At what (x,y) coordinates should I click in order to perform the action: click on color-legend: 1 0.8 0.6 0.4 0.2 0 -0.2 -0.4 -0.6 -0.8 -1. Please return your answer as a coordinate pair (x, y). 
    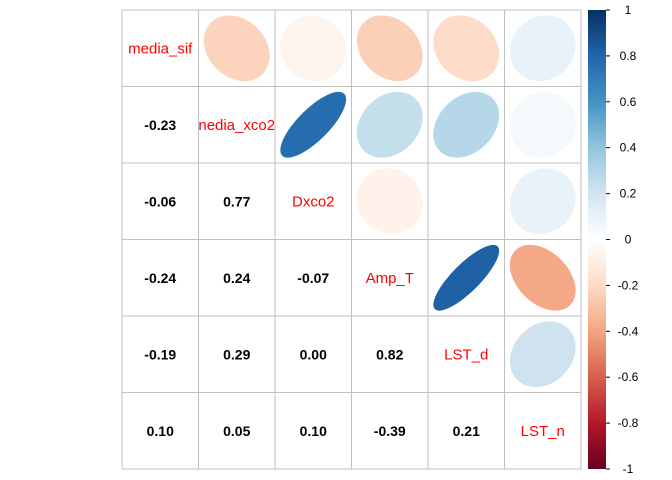
    Looking at the image, I should click on (613, 239).